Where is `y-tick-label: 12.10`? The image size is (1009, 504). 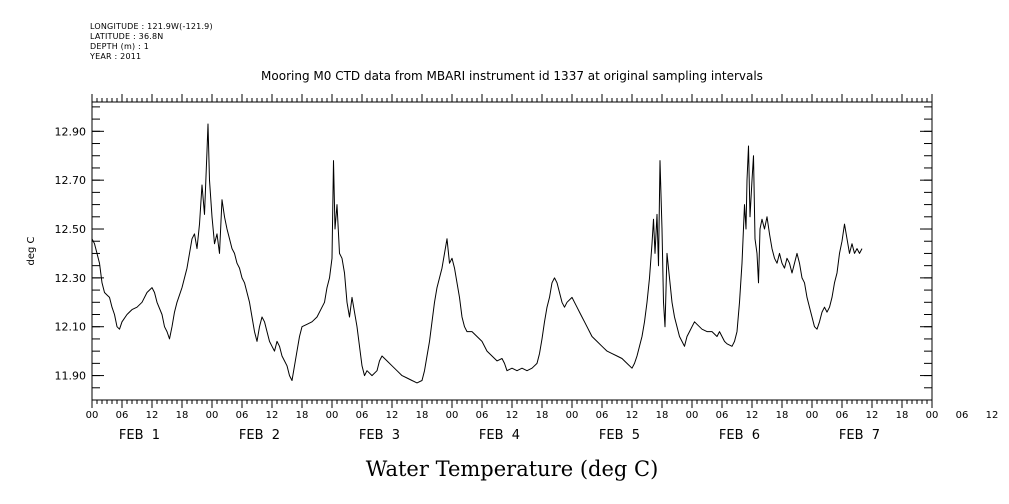 y-tick-label: 12.10 is located at coordinates (71, 327).